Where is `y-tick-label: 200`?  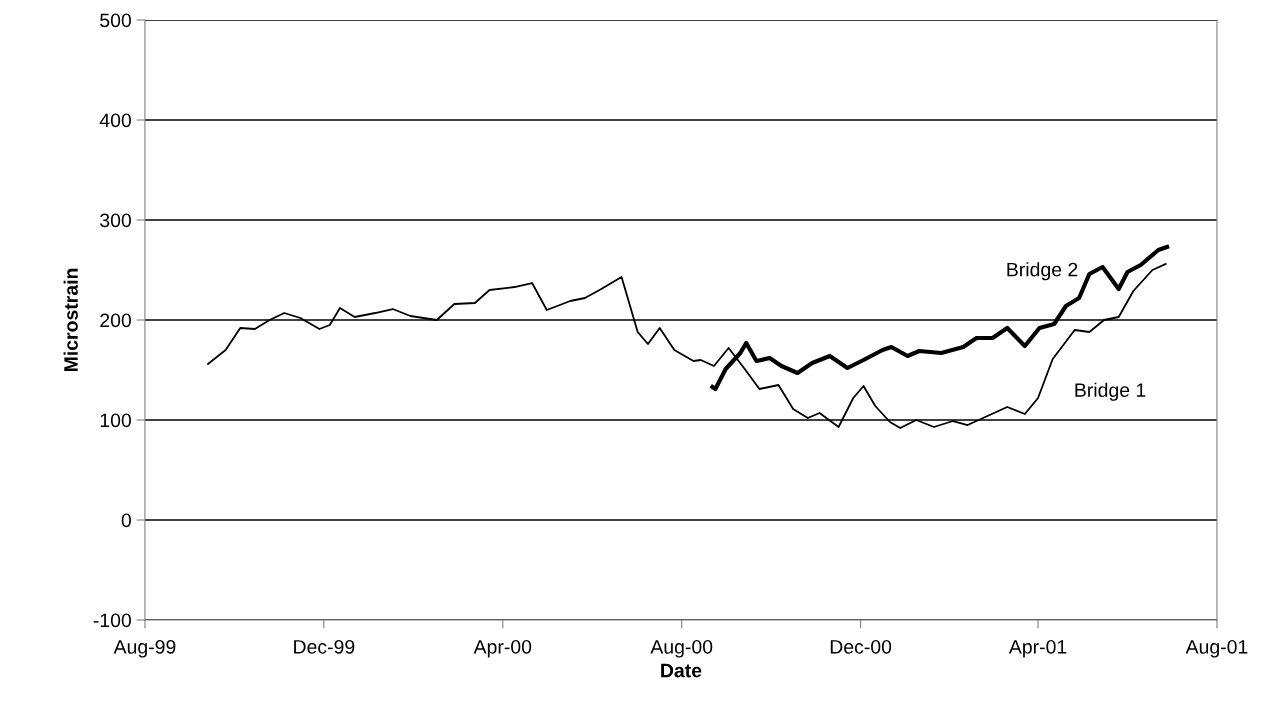 y-tick-label: 200 is located at coordinates (115, 320).